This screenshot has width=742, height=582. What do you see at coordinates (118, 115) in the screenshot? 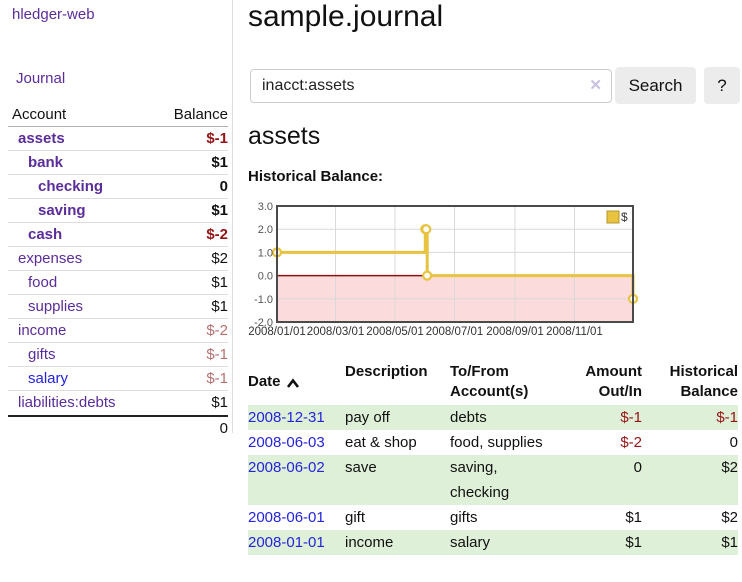
I see `accounts-table-header: Account Balance` at bounding box center [118, 115].